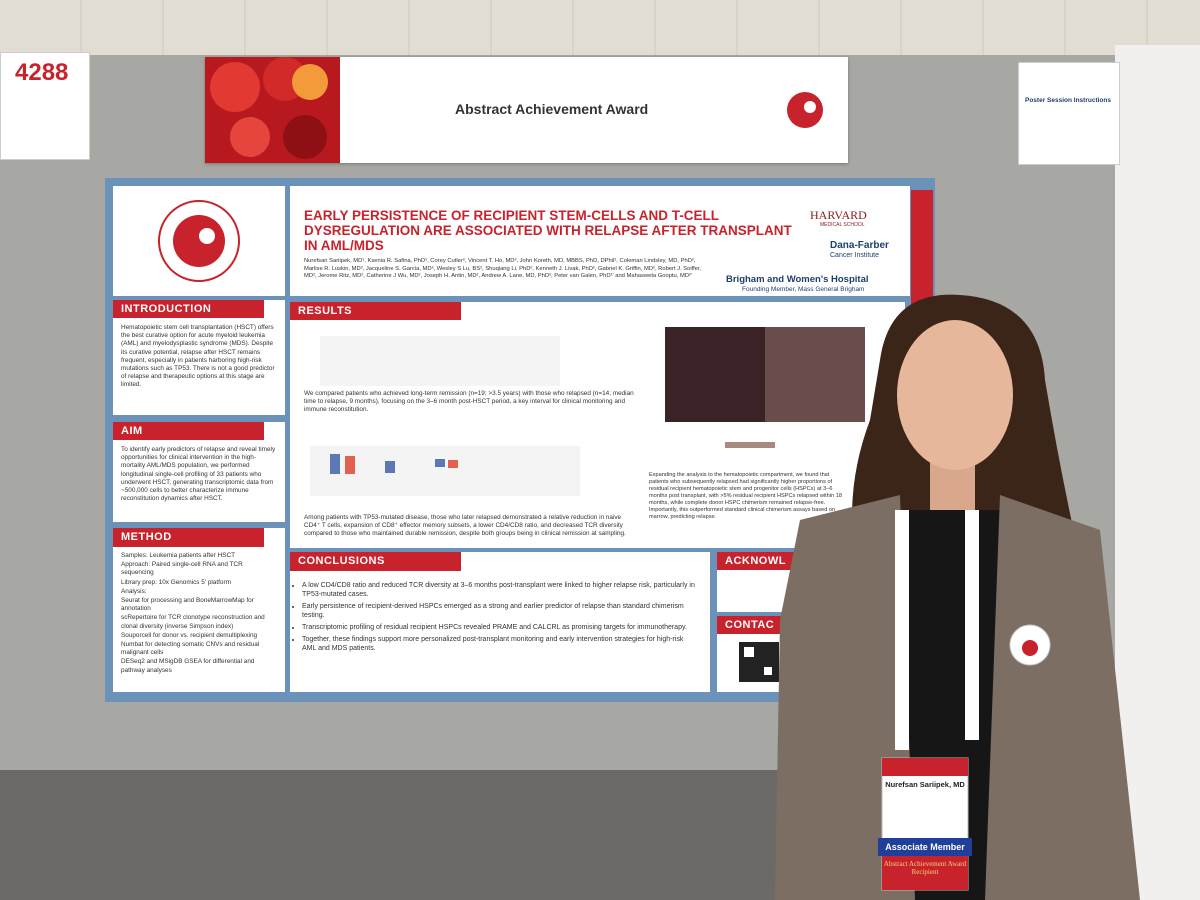 This screenshot has height=900, width=1200. Describe the element at coordinates (272, 110) in the screenshot. I see `banner-graphic` at that location.